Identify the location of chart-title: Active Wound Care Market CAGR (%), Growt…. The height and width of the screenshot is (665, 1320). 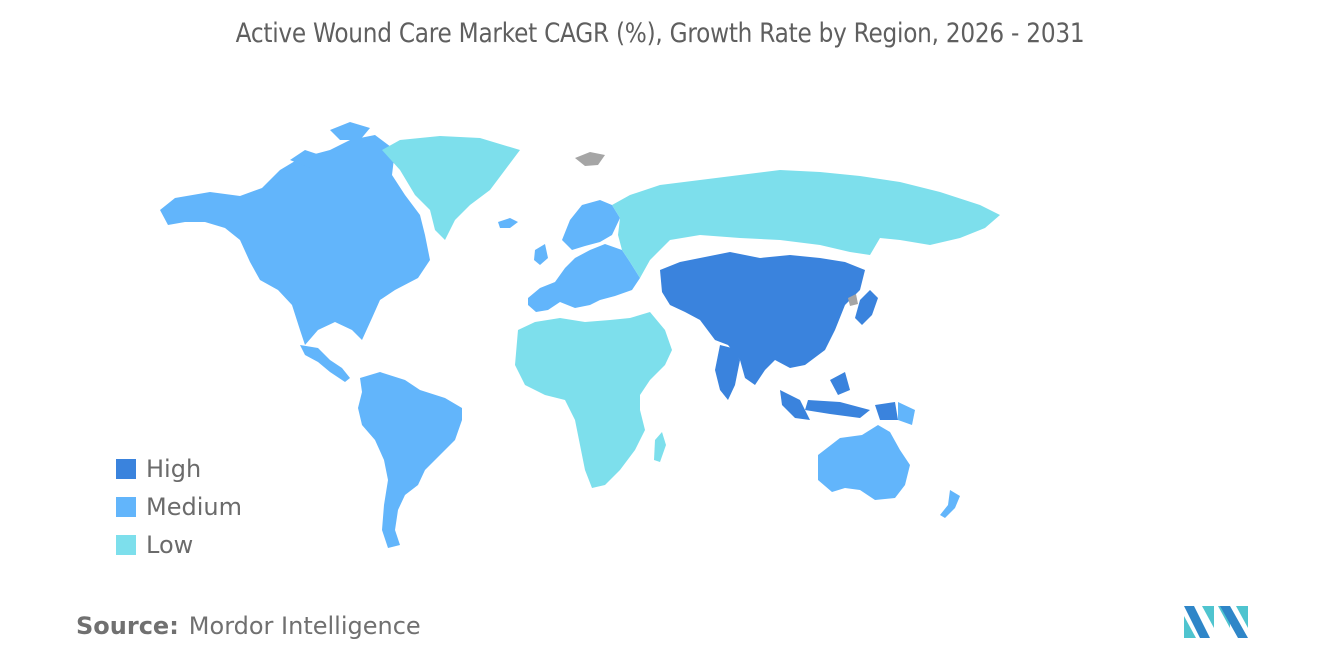
(660, 33).